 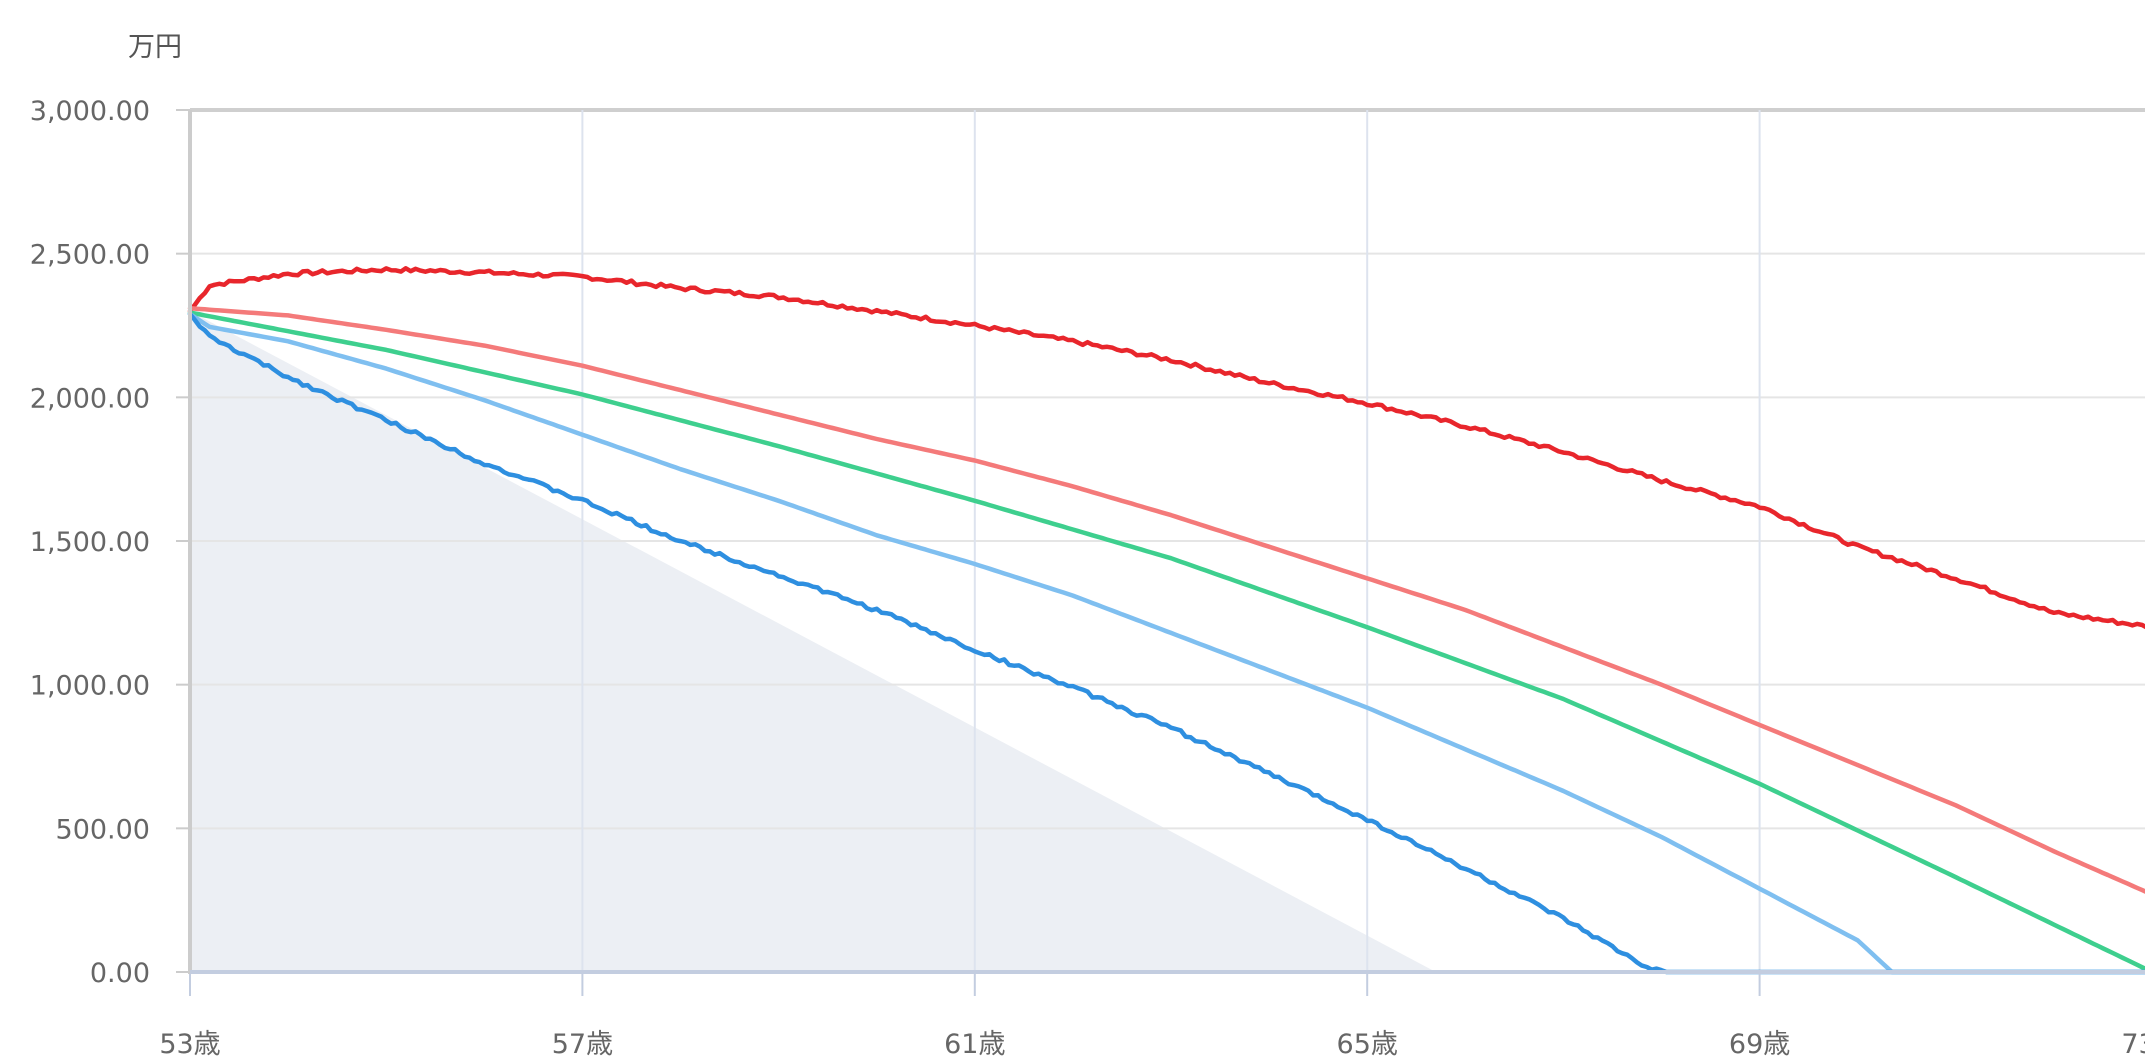 I want to click on y-tick-label: 0.00, so click(x=120, y=973).